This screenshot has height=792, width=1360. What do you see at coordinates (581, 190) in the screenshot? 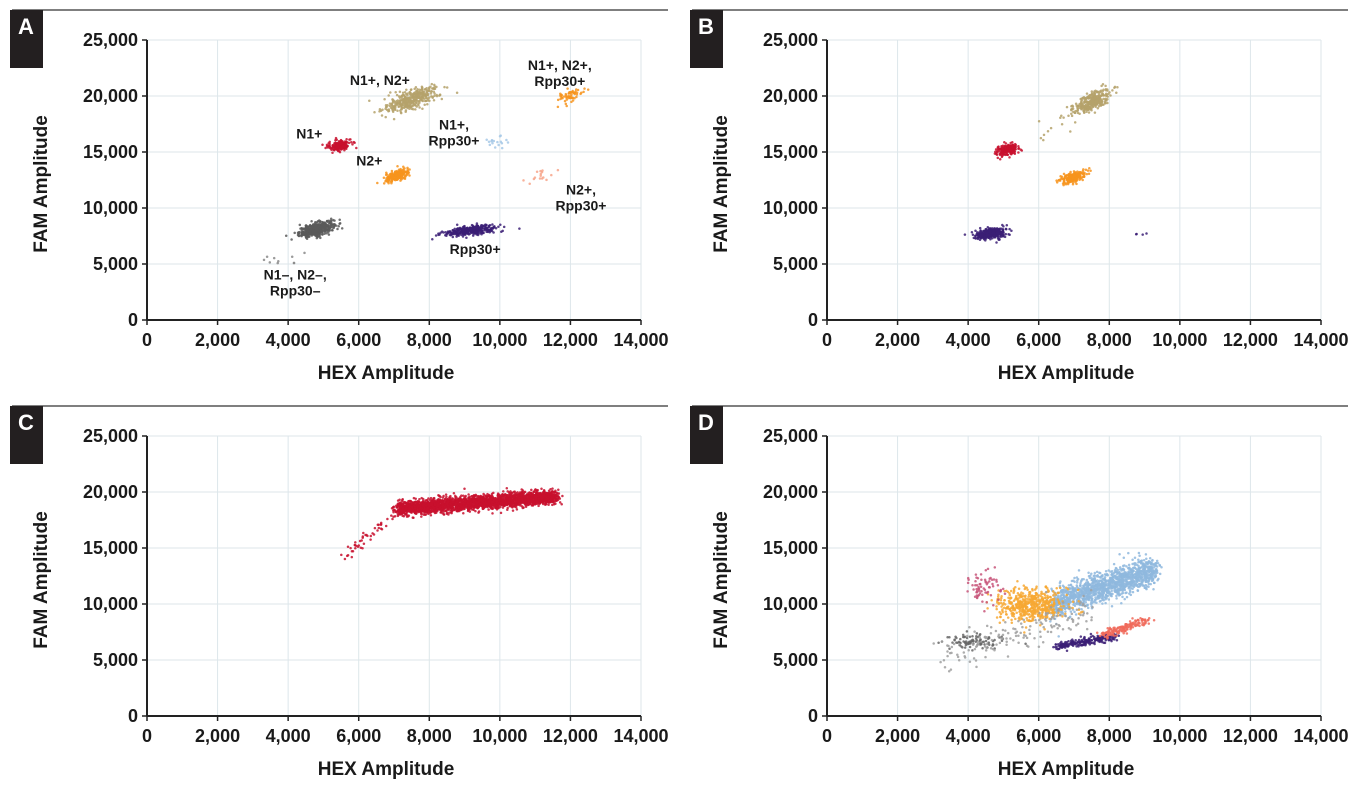
I see `cluster-annotation: N2+,` at bounding box center [581, 190].